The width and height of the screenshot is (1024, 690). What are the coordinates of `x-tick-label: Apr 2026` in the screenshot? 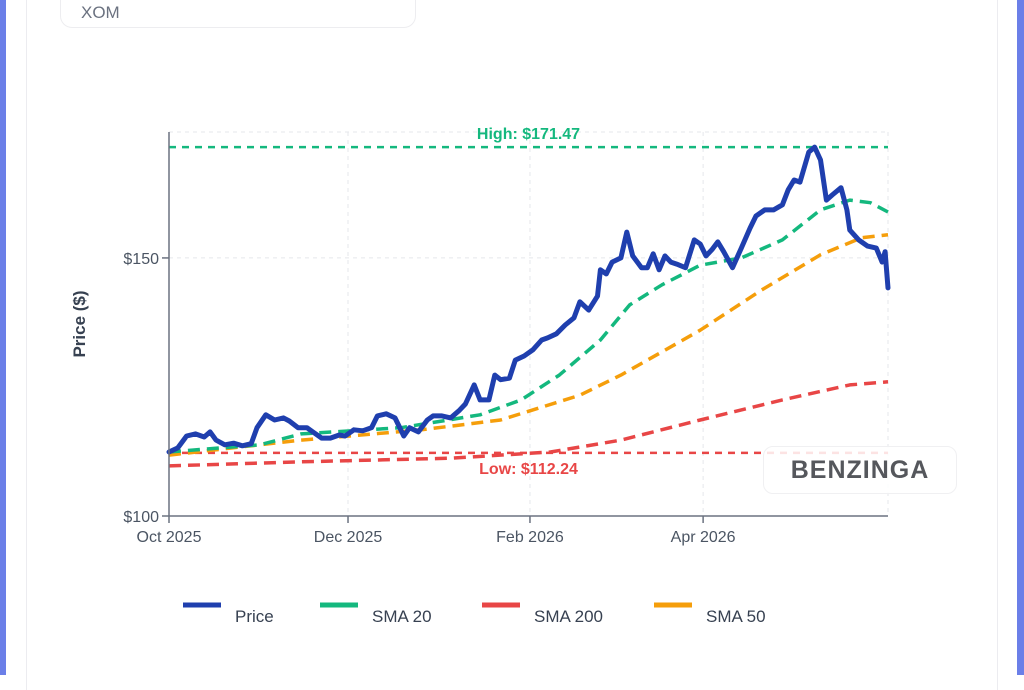 It's located at (703, 537).